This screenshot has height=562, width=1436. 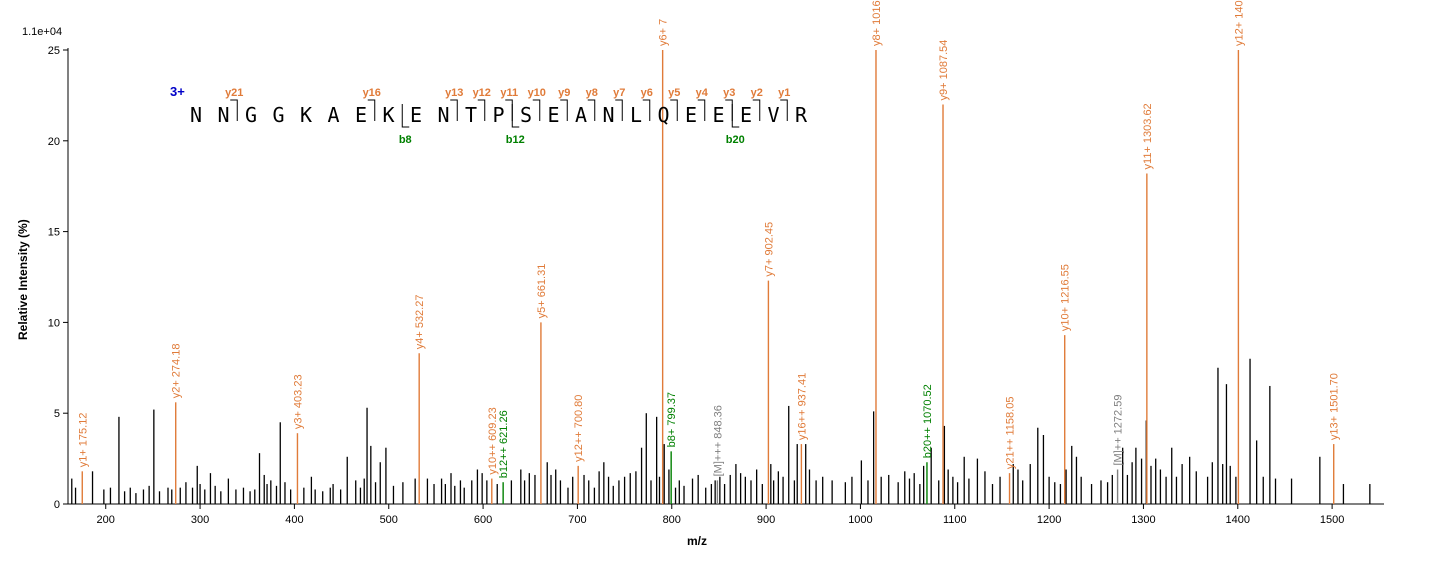 What do you see at coordinates (577, 520) in the screenshot?
I see `x-tick-label: 700` at bounding box center [577, 520].